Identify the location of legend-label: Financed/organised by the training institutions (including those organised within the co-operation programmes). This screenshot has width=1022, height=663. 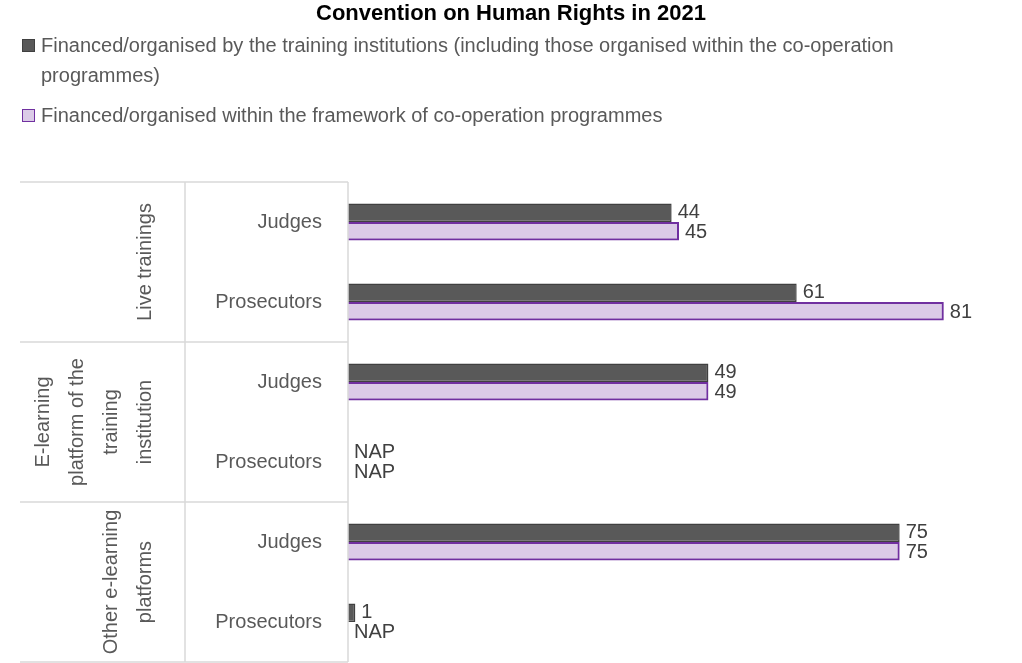
(468, 60).